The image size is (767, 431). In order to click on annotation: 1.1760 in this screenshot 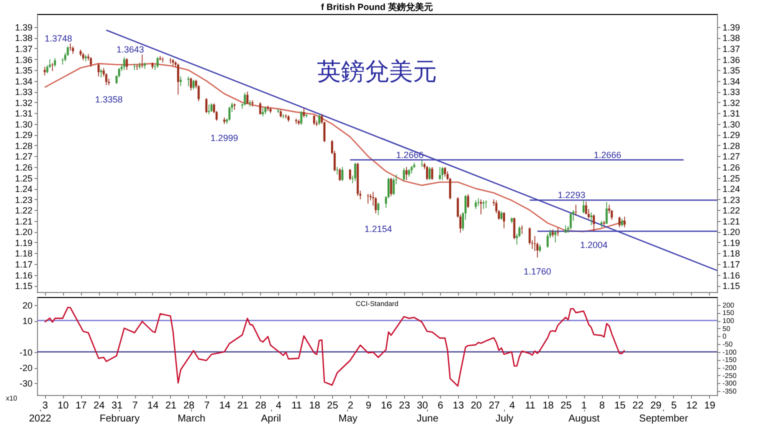, I will do `click(538, 271)`.